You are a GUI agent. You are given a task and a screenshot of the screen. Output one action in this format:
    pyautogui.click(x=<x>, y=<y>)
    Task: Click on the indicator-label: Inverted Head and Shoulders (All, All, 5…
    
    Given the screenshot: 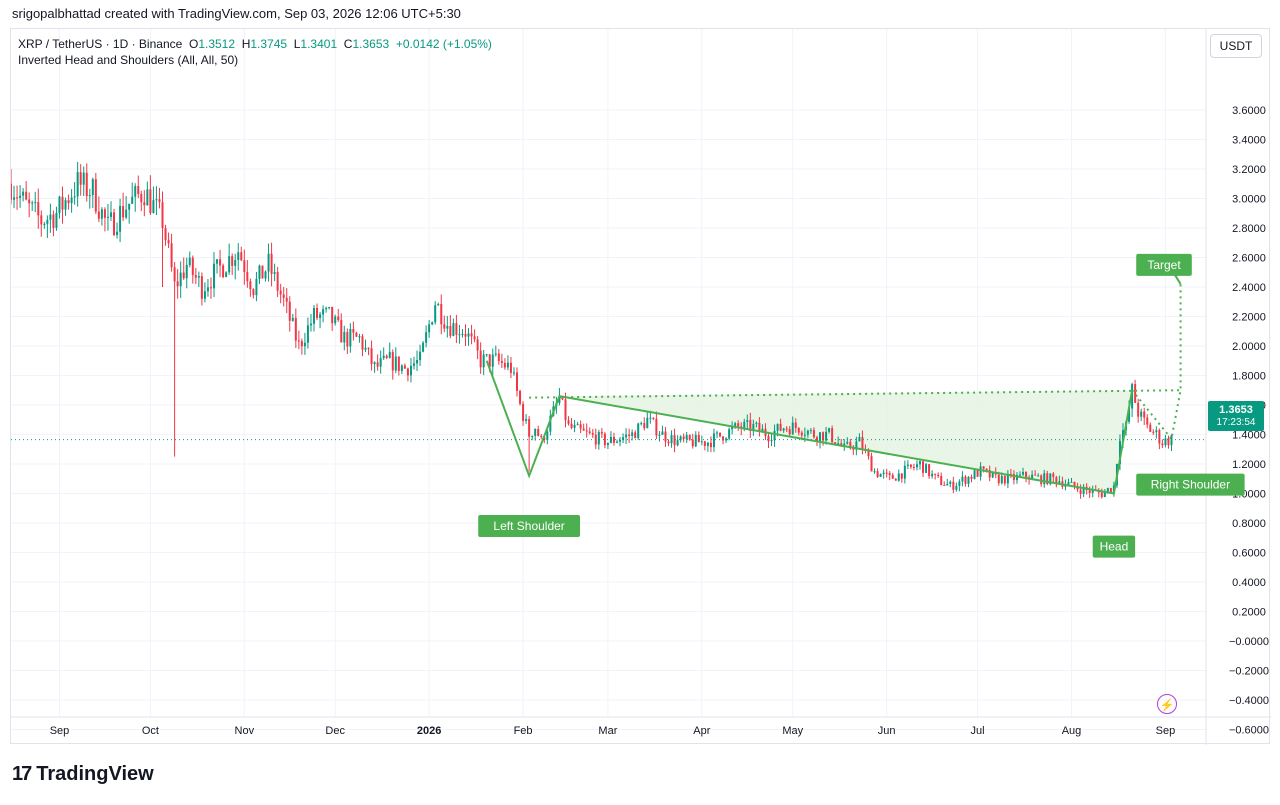 What is the action you would take?
    pyautogui.click(x=128, y=60)
    